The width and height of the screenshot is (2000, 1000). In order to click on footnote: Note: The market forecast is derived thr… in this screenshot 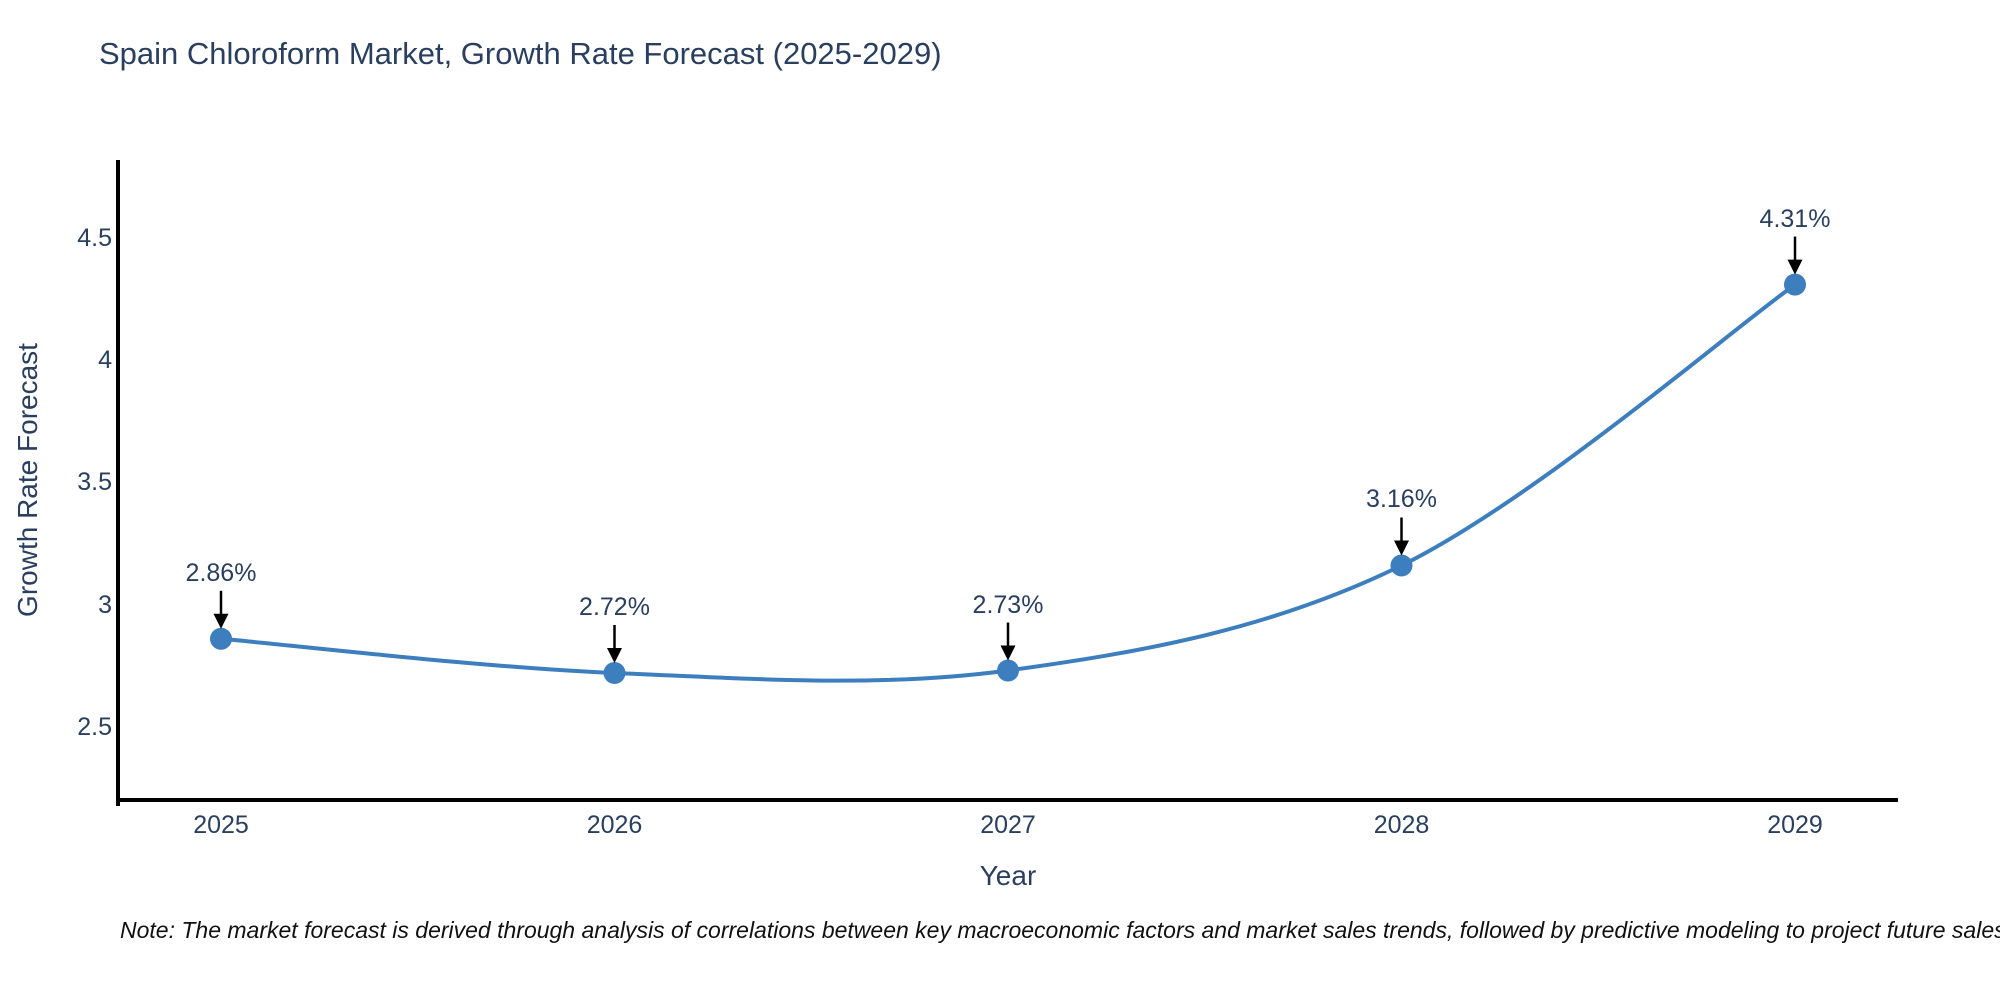, I will do `click(1060, 930)`.